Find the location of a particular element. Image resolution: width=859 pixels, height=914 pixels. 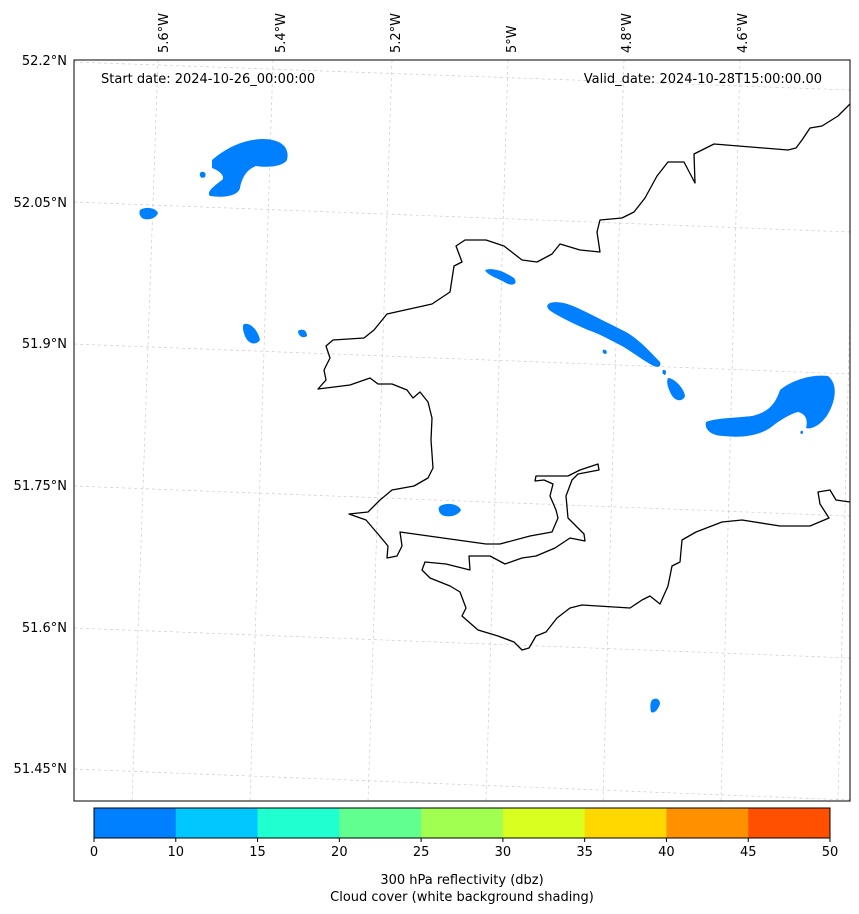

colorbar-tick-label: 15 is located at coordinates (257, 852).